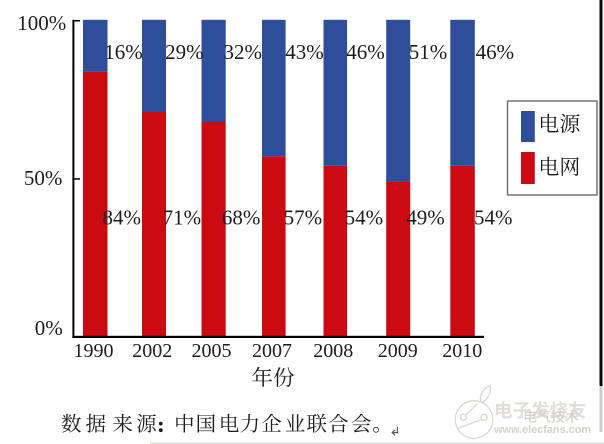  Describe the element at coordinates (542, 430) in the screenshot. I see `svg-text: www.elecfans.com` at that location.